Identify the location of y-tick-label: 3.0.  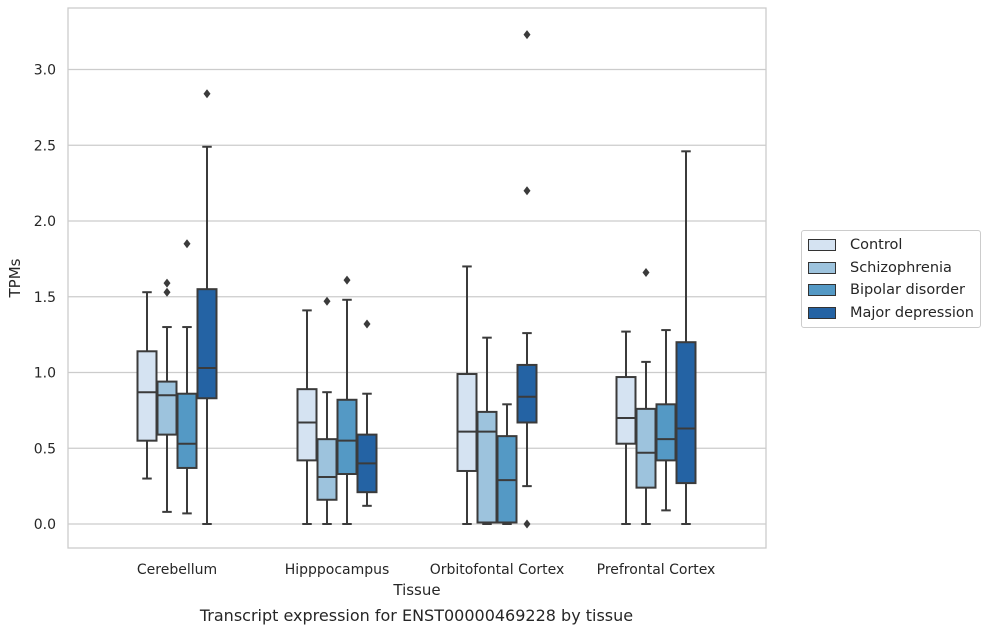
(45, 71).